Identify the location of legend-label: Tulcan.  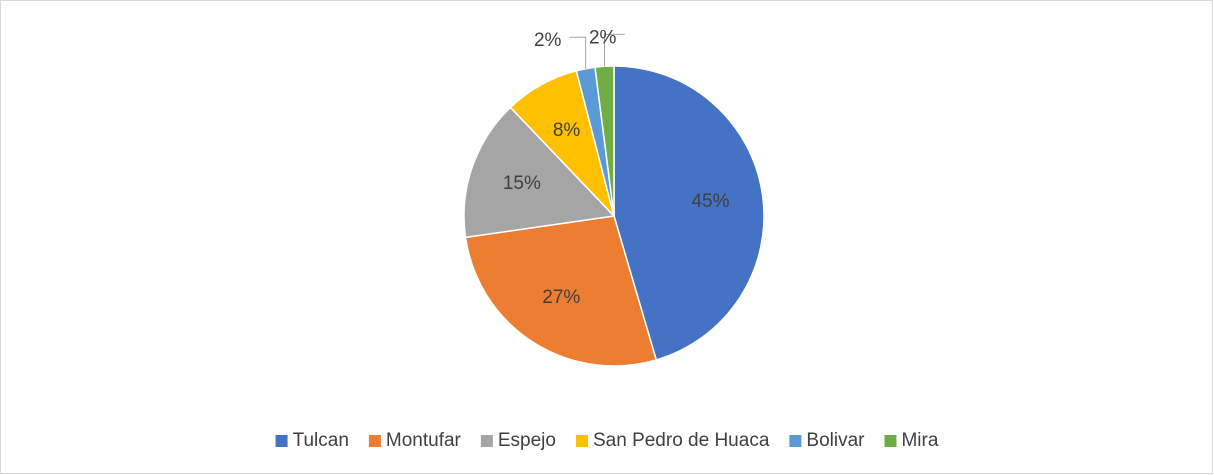
(321, 440).